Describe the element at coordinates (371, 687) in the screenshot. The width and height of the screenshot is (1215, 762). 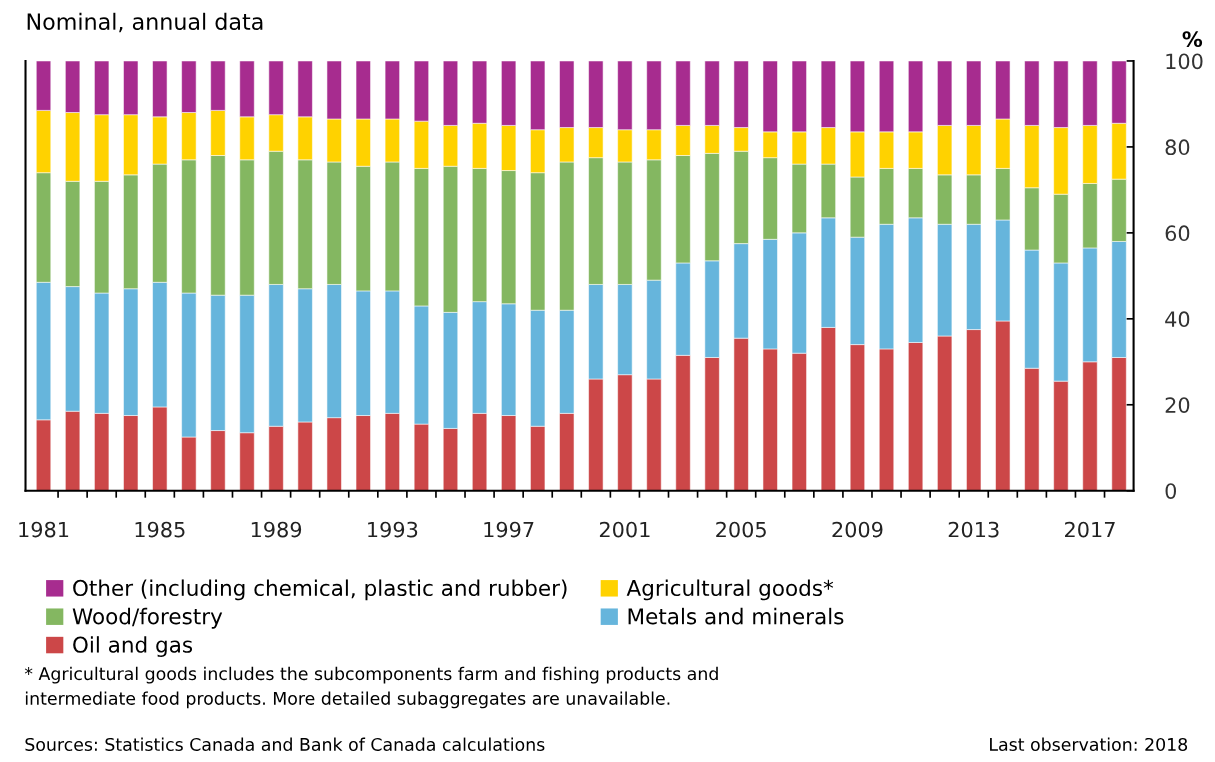
I see `text: * Agricultural goods includes the subcomponents farm and fishing products and intermediate food products. More detailed subaggregates are unavailable.` at that location.